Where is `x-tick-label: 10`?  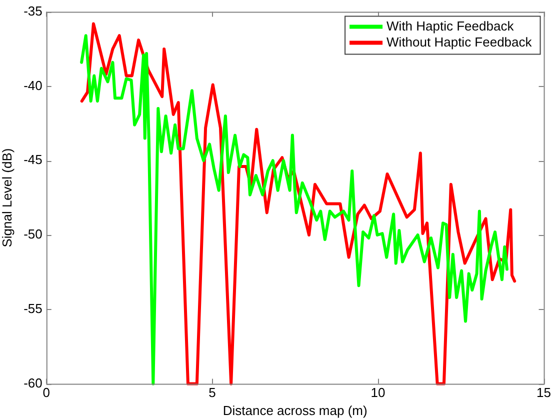
x-tick-label: 10 is located at coordinates (378, 392).